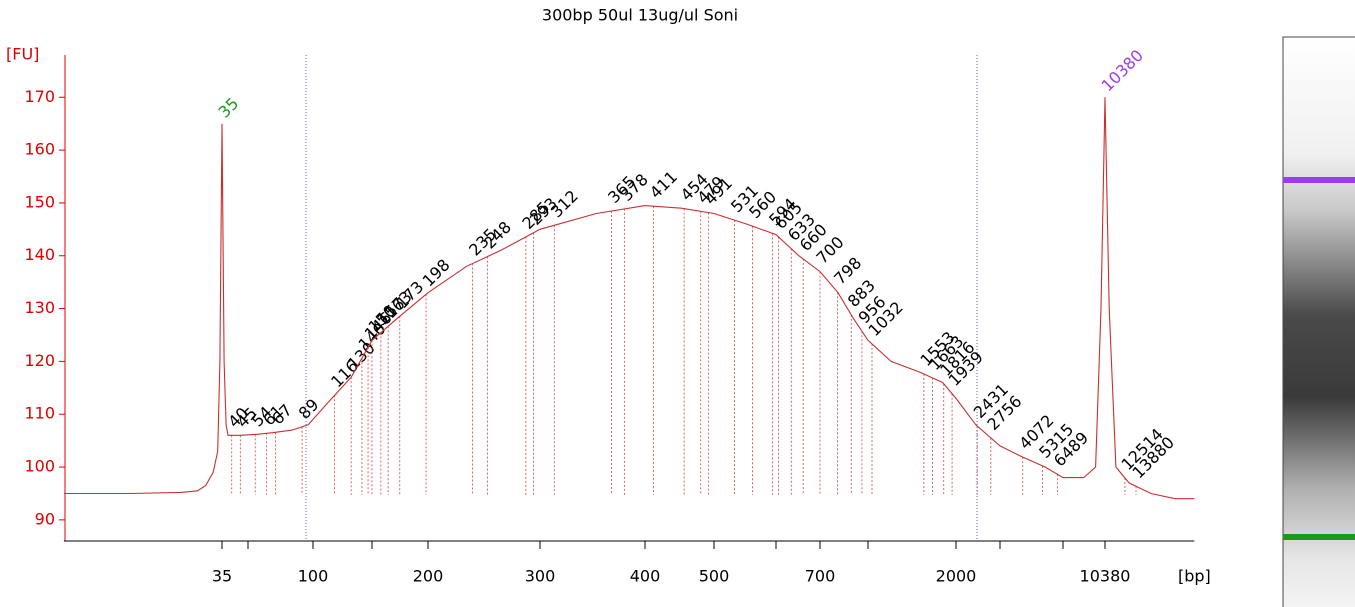  I want to click on y-tick-label: 90, so click(45, 518).